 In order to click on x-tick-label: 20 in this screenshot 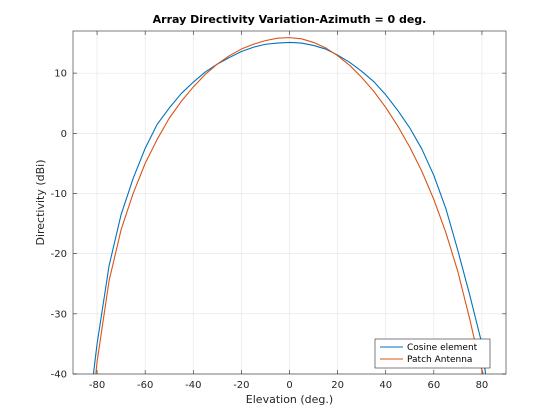, I will do `click(337, 385)`.